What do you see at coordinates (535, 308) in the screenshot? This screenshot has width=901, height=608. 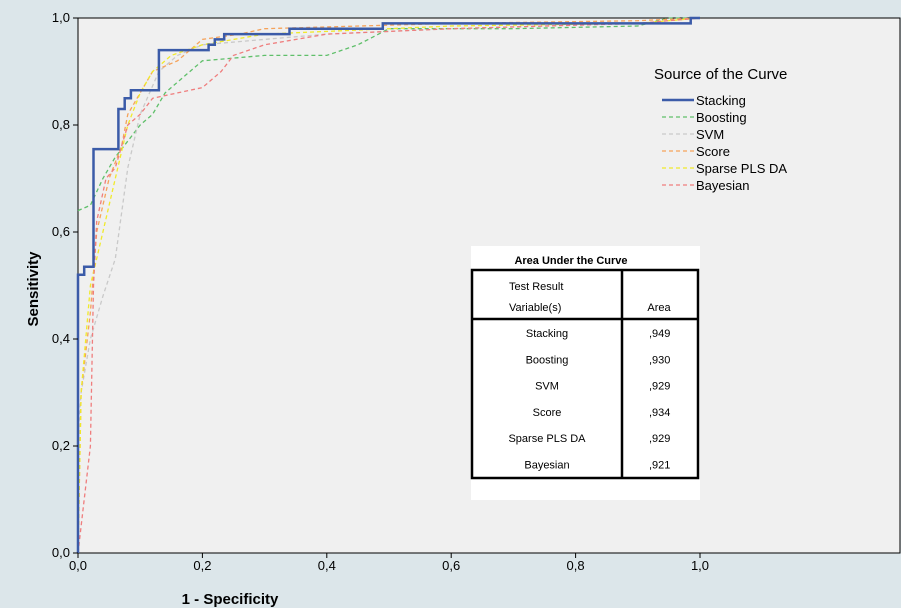 I see `auc-header-variable-line2: Variable(s)` at bounding box center [535, 308].